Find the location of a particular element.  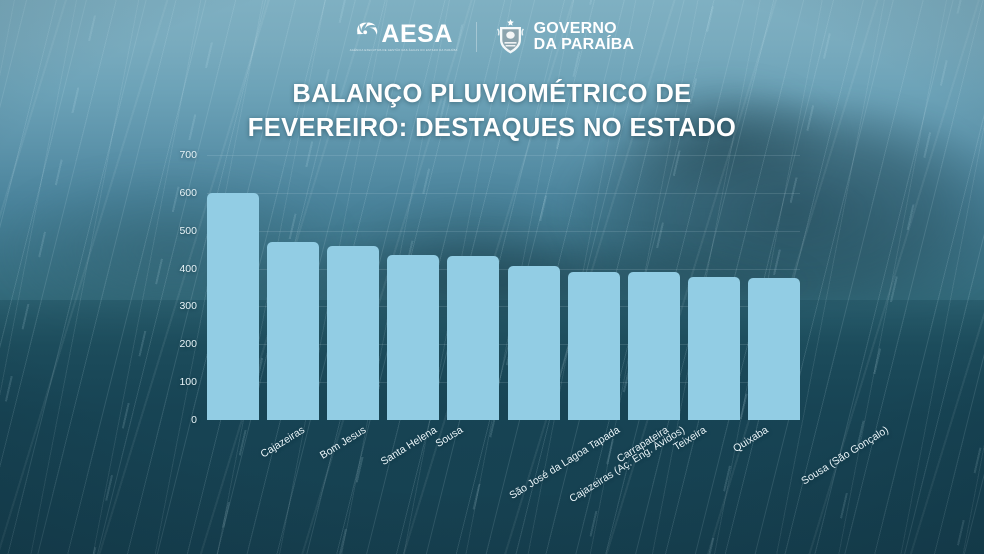

logo-divider is located at coordinates (476, 36).